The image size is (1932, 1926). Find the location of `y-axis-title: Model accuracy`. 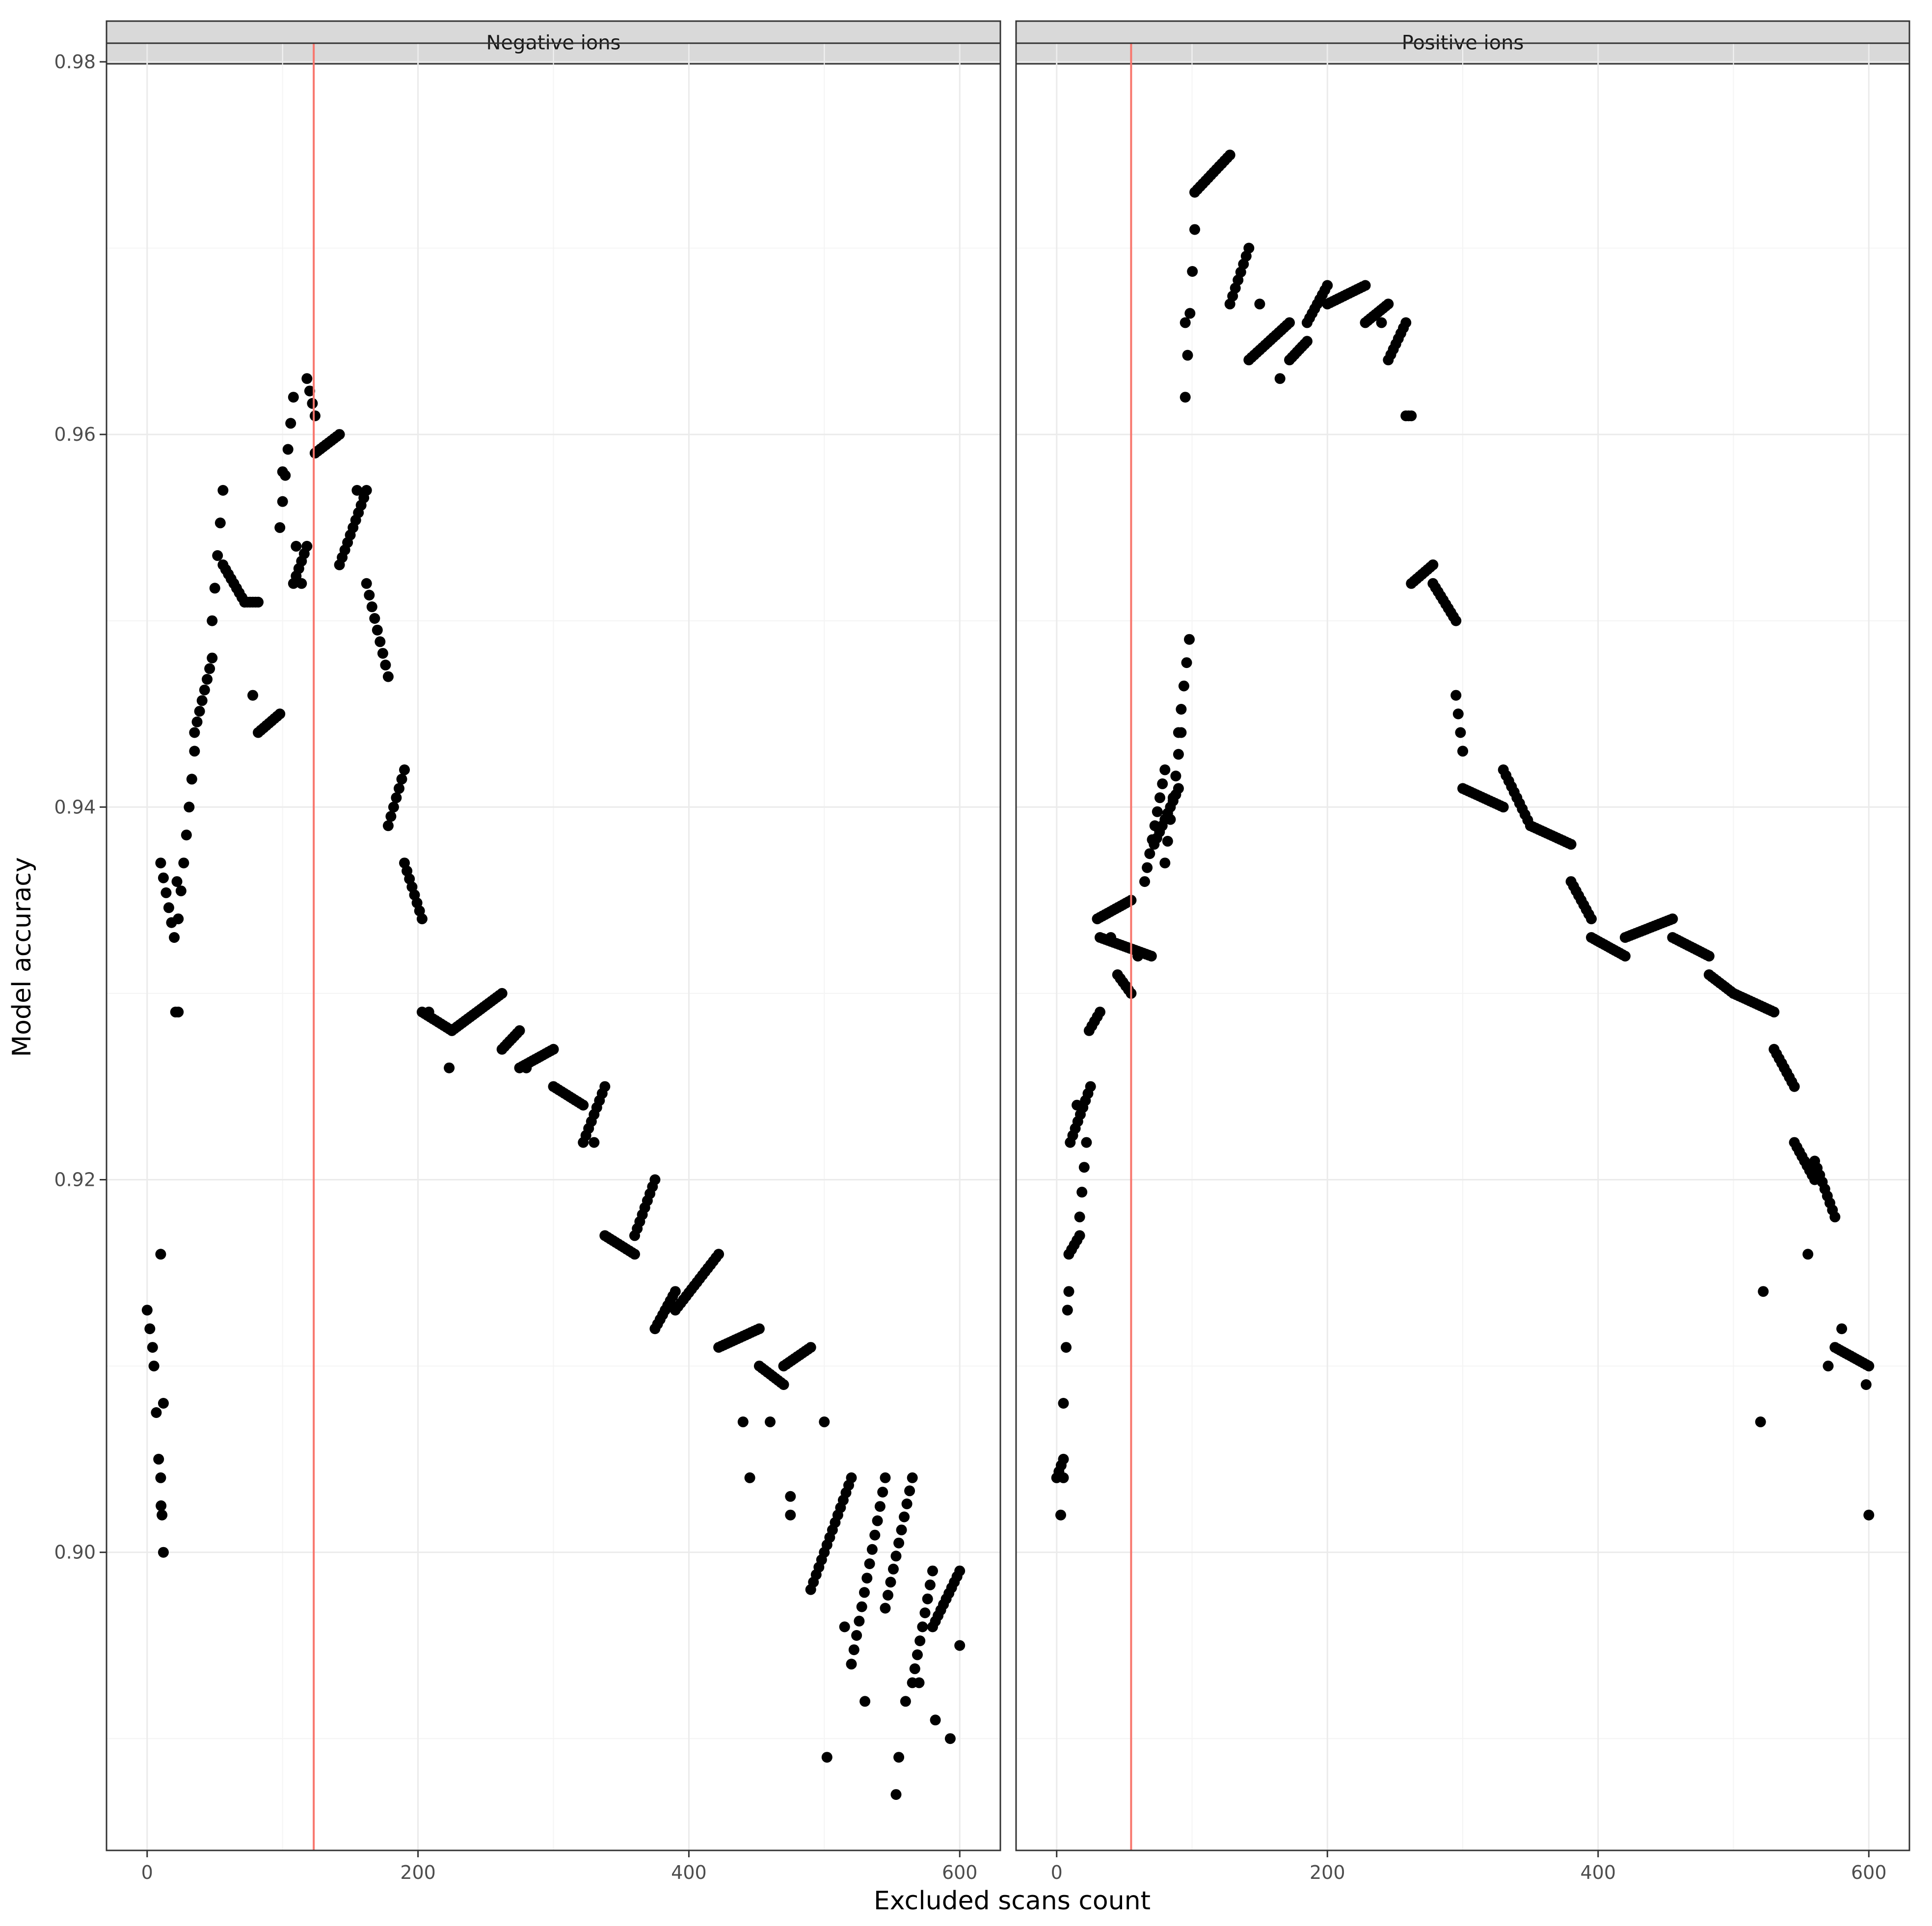

y-axis-title: Model accuracy is located at coordinates (22, 957).